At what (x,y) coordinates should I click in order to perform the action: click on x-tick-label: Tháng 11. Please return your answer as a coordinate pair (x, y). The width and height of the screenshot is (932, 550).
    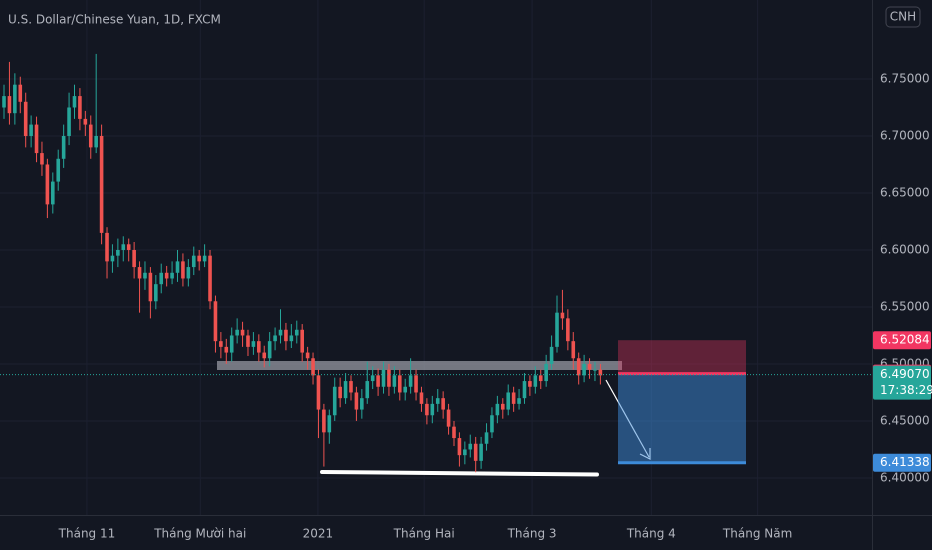
    Looking at the image, I should click on (87, 534).